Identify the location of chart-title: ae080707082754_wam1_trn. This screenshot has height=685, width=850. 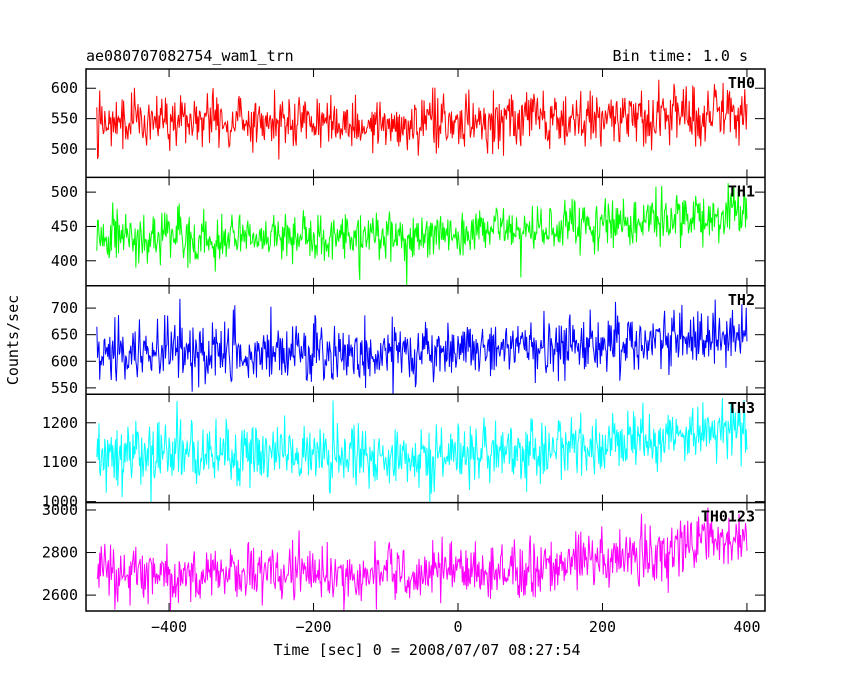
(190, 56).